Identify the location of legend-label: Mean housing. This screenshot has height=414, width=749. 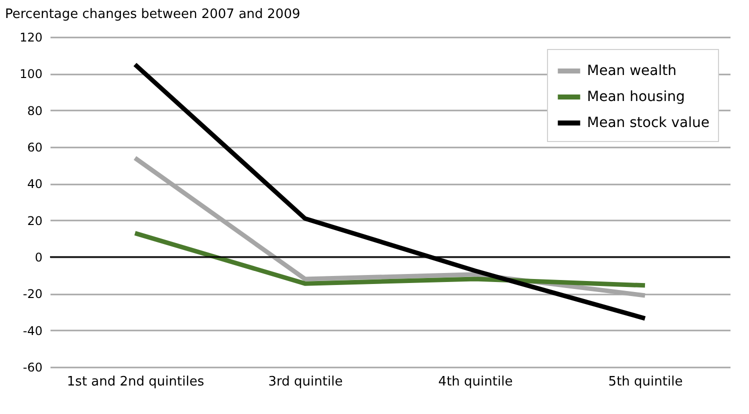
(636, 97).